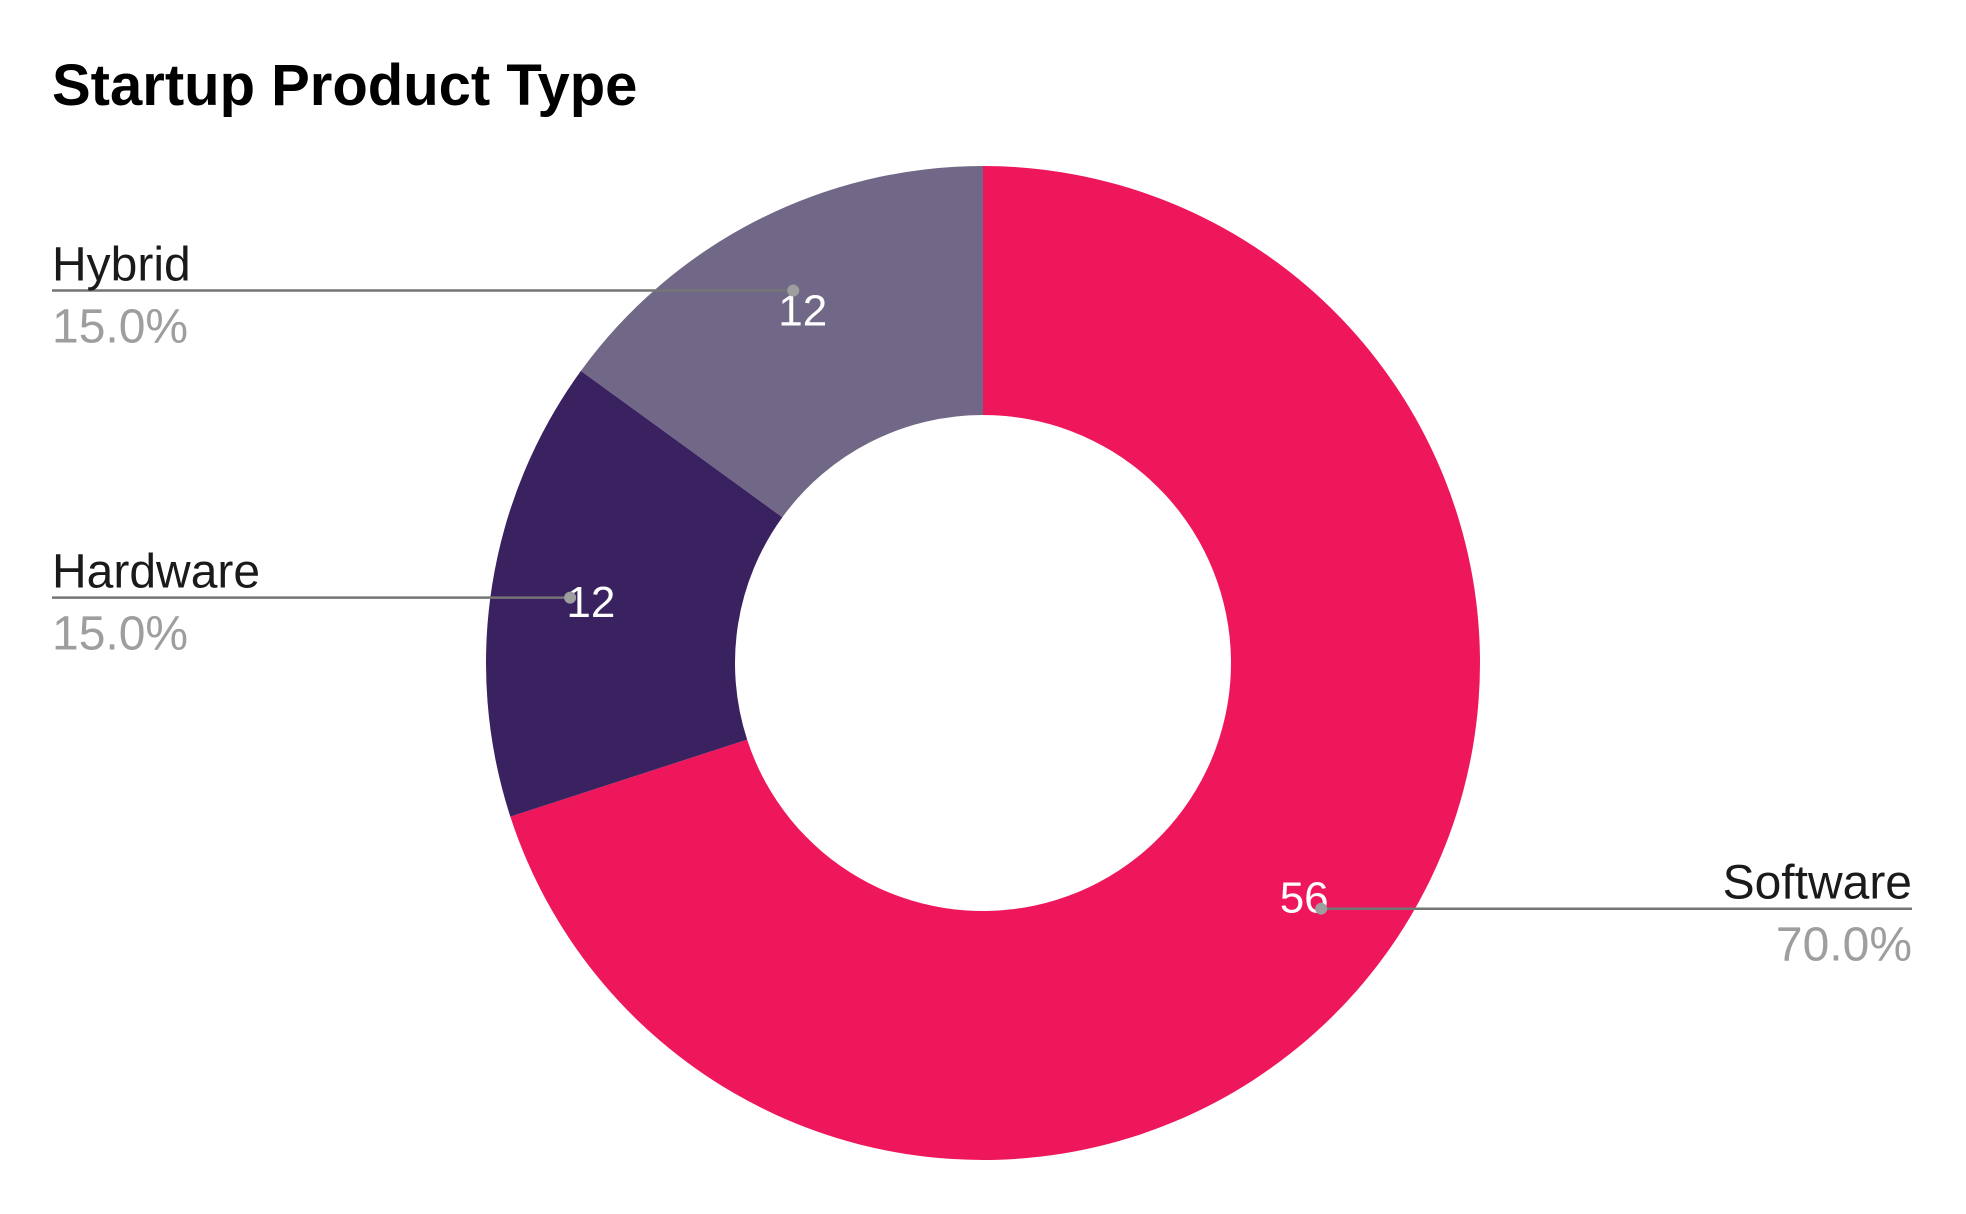 The height and width of the screenshot is (1214, 1966). I want to click on callout-dot-hybrid, so click(793, 290).